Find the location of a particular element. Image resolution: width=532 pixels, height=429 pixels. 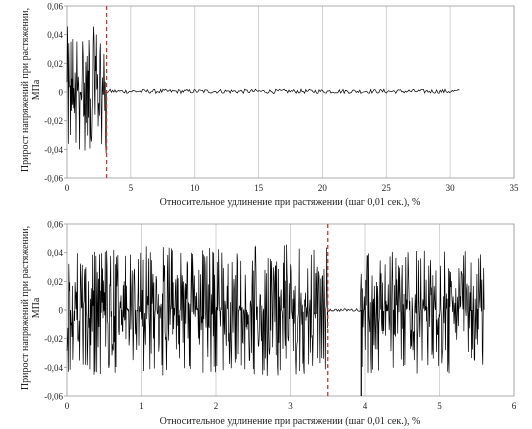

x-tick-label: 15 is located at coordinates (259, 188).